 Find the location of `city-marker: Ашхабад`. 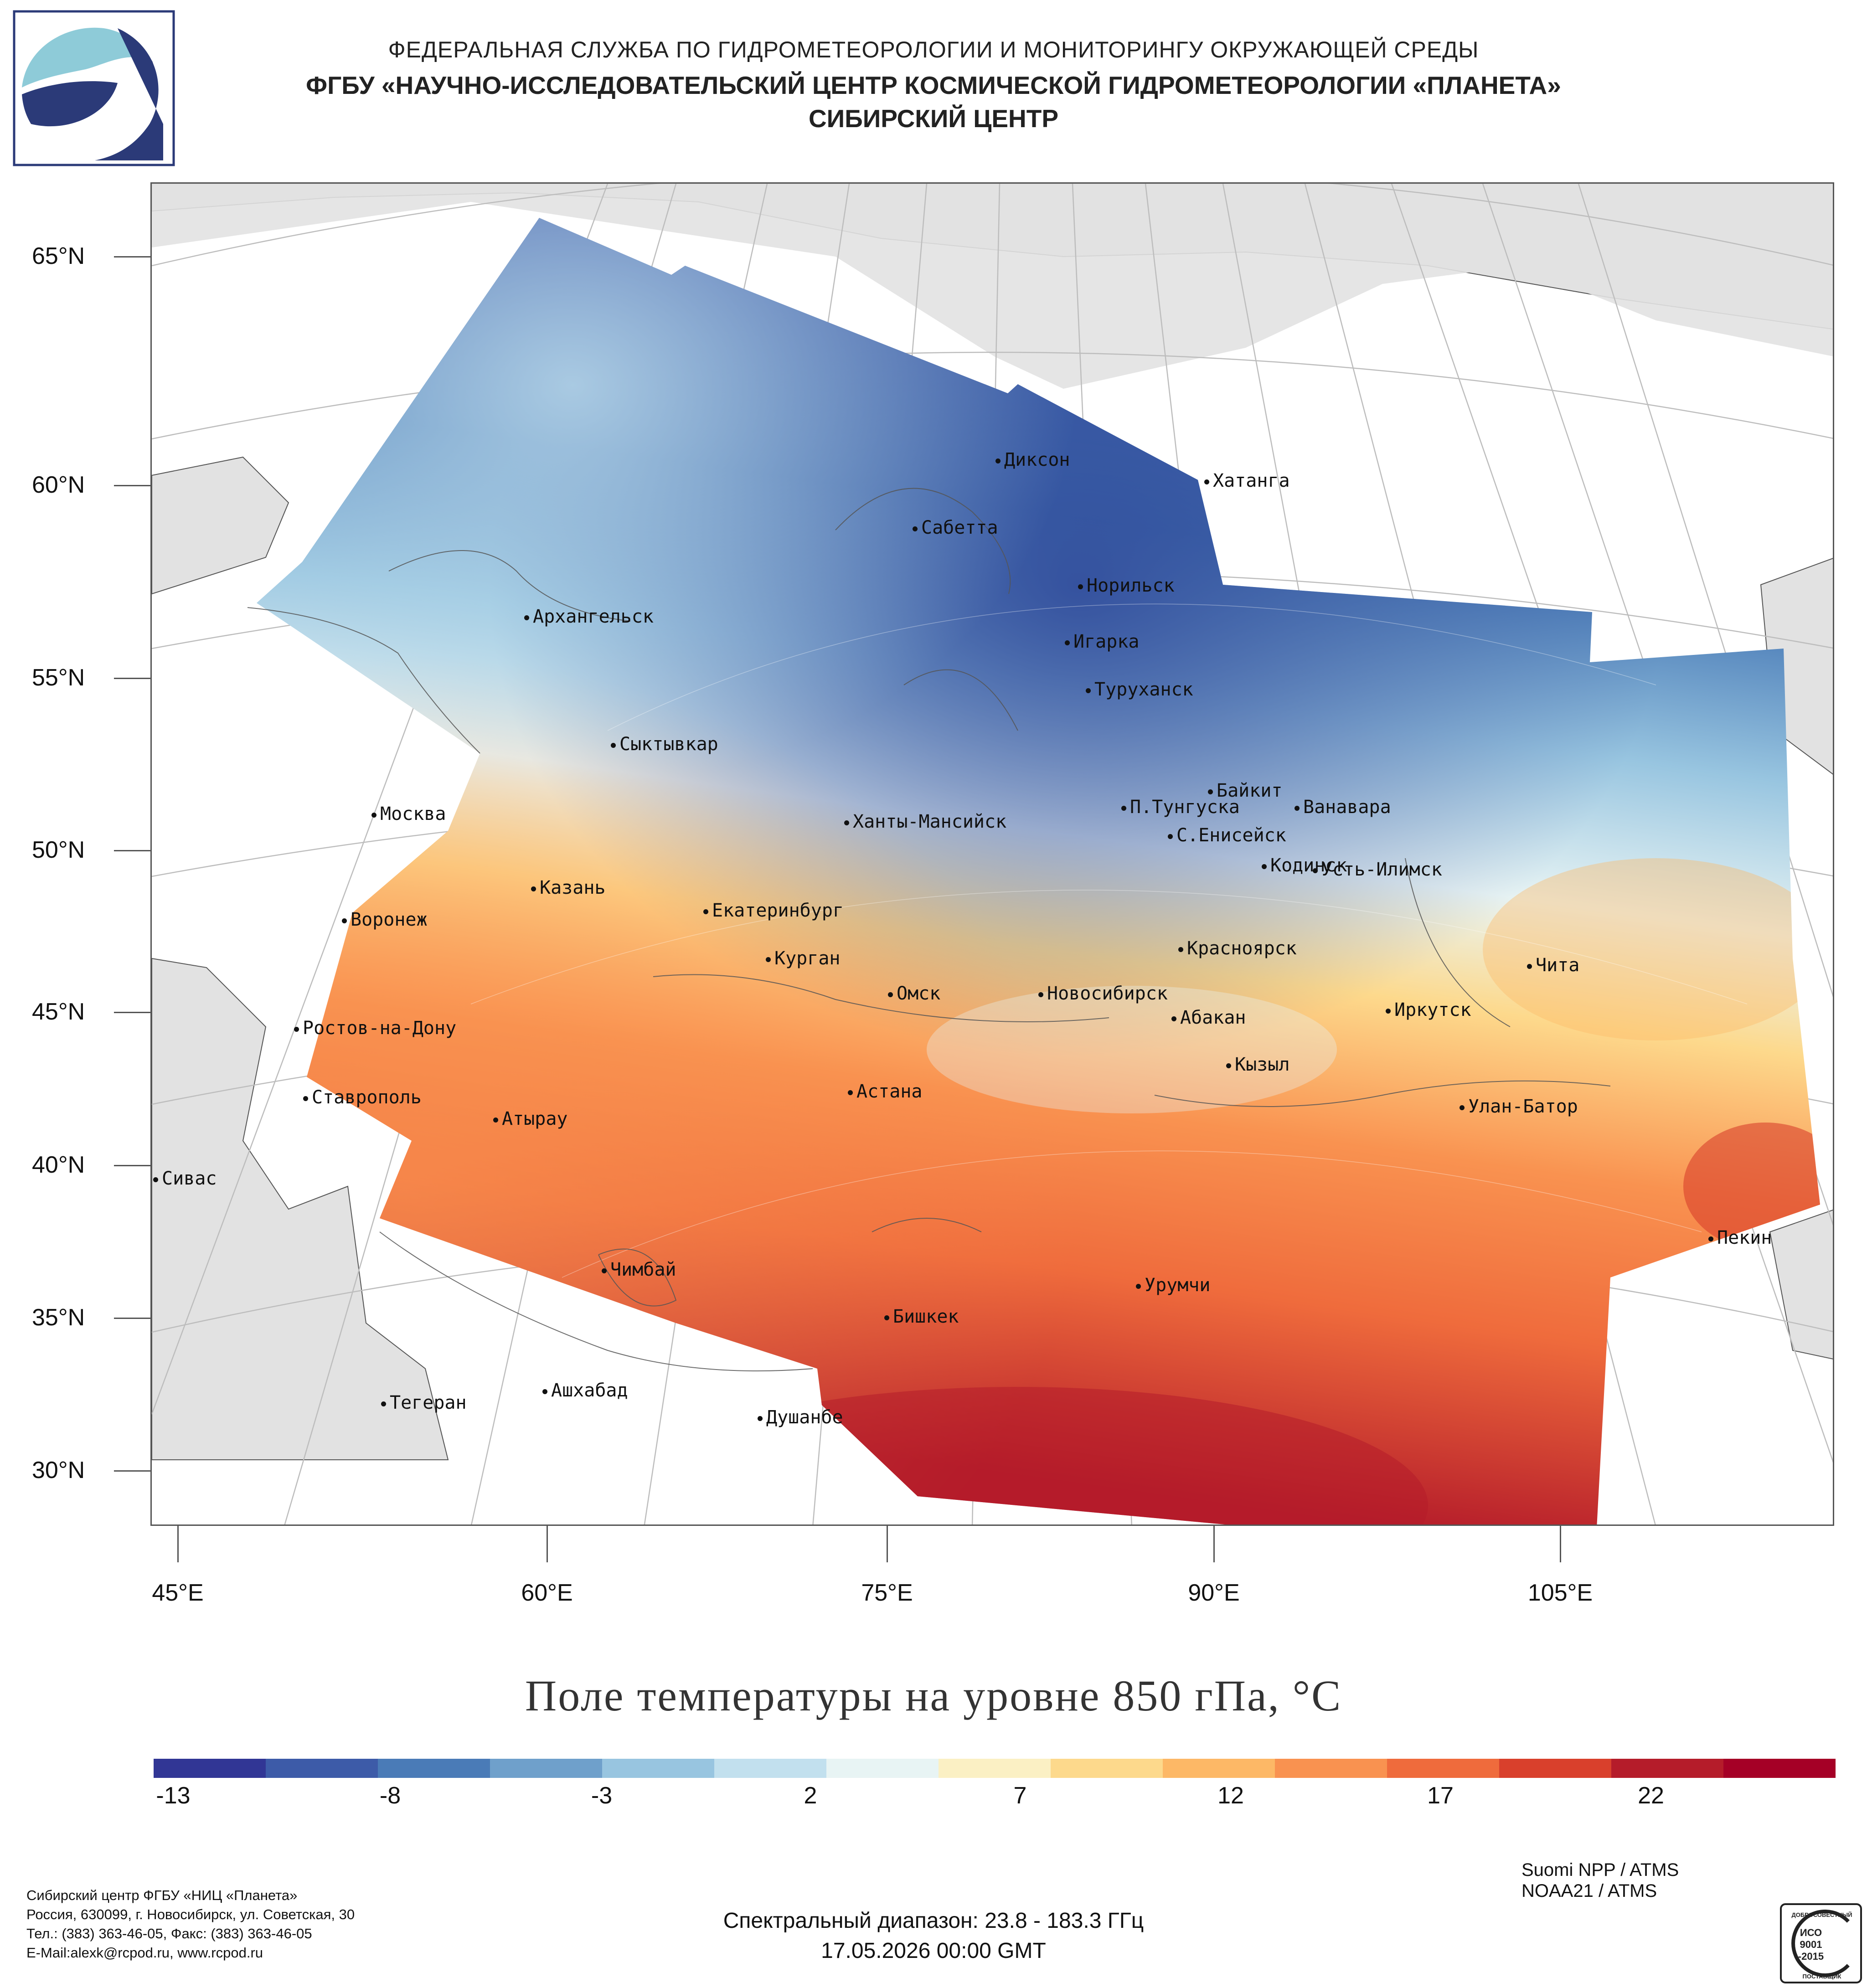

city-marker: Ашхабад is located at coordinates (585, 1391).